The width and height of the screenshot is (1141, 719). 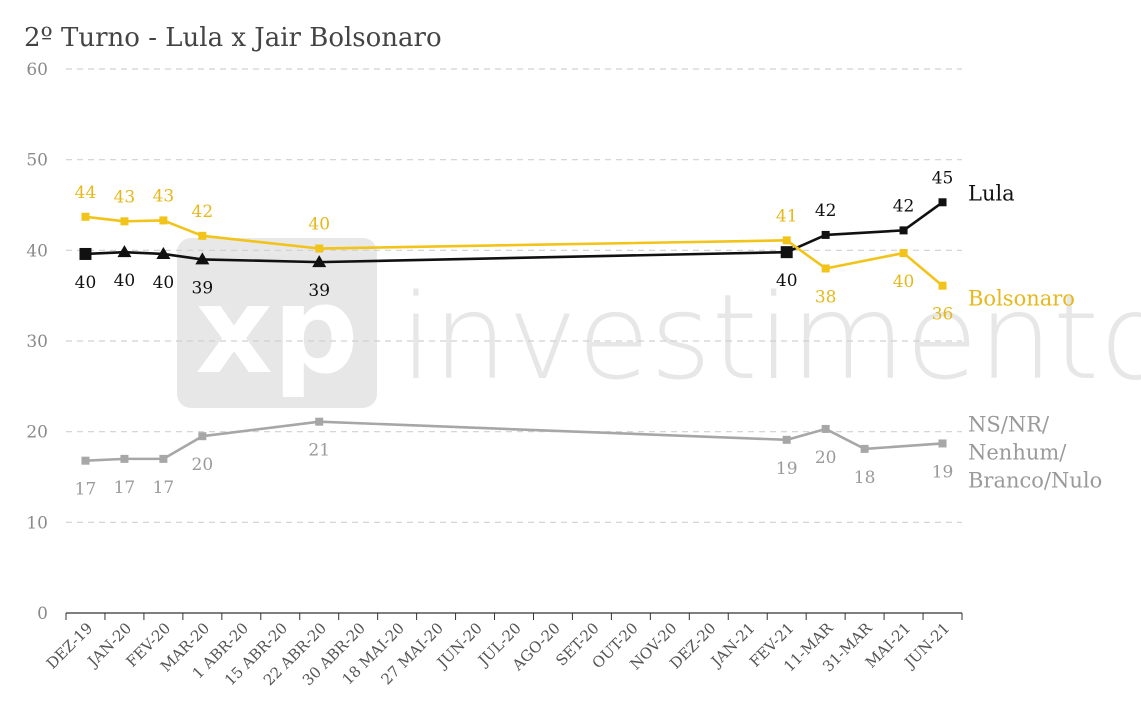 I want to click on series-label: Lula, so click(x=991, y=193).